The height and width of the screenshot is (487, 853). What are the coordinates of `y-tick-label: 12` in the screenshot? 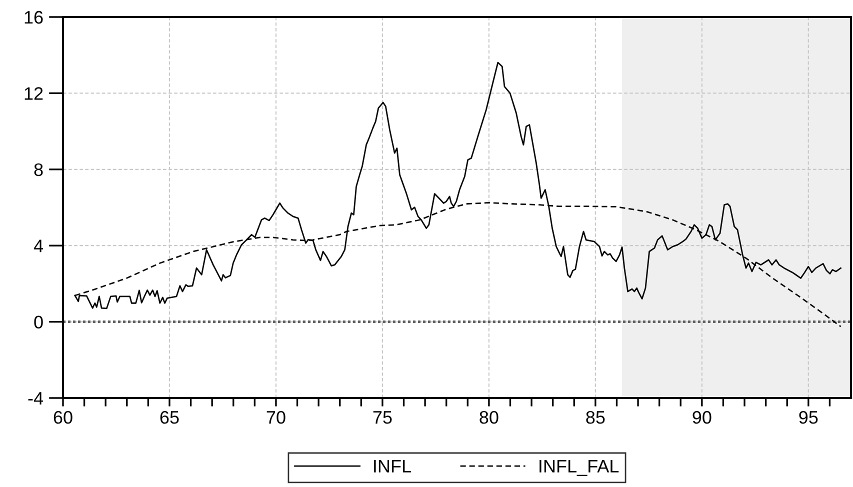 It's located at (33, 93).